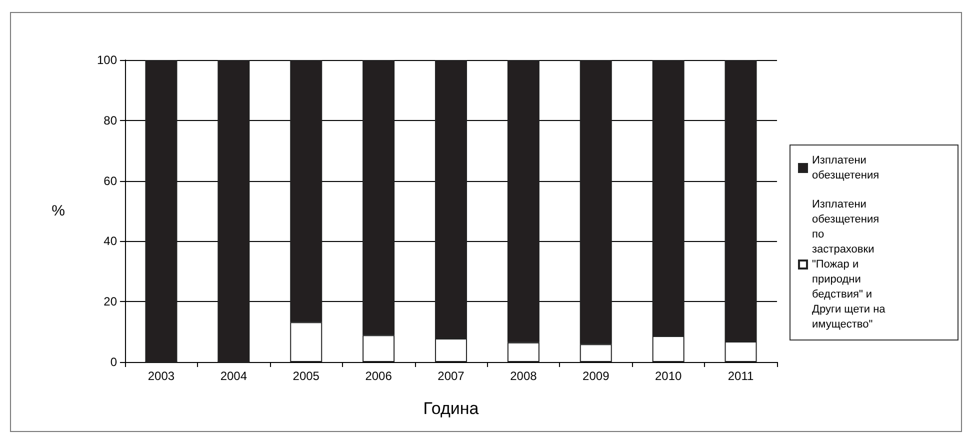  Describe the element at coordinates (596, 376) in the screenshot. I see `x-tick-label: 2009` at that location.